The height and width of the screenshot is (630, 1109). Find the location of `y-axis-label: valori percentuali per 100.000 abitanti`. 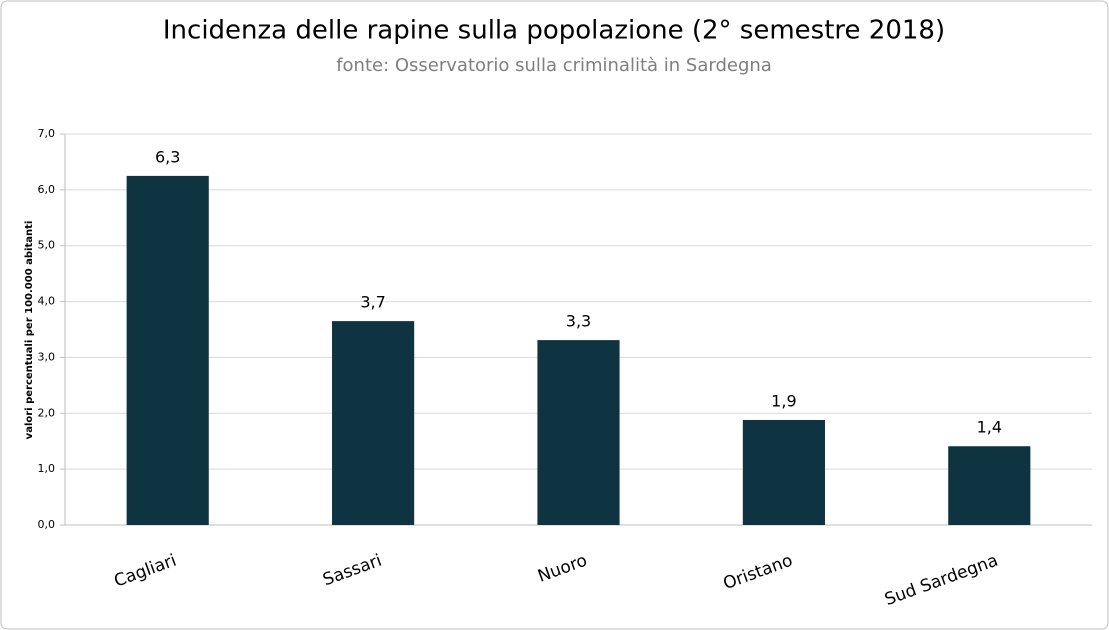

y-axis-label: valori percentuali per 100.000 abitanti is located at coordinates (29, 330).